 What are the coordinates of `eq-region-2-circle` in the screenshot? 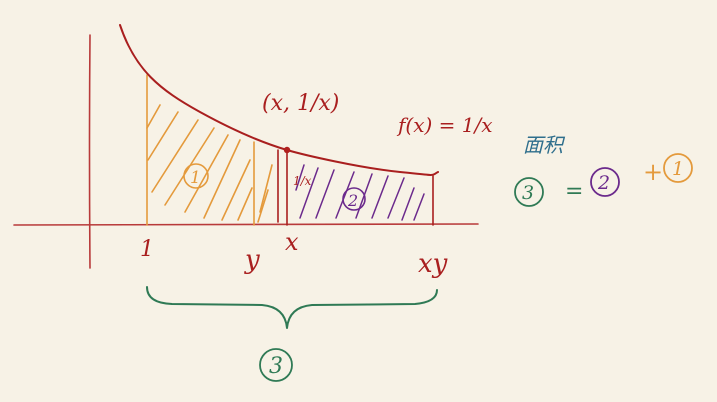 It's located at (605, 182).